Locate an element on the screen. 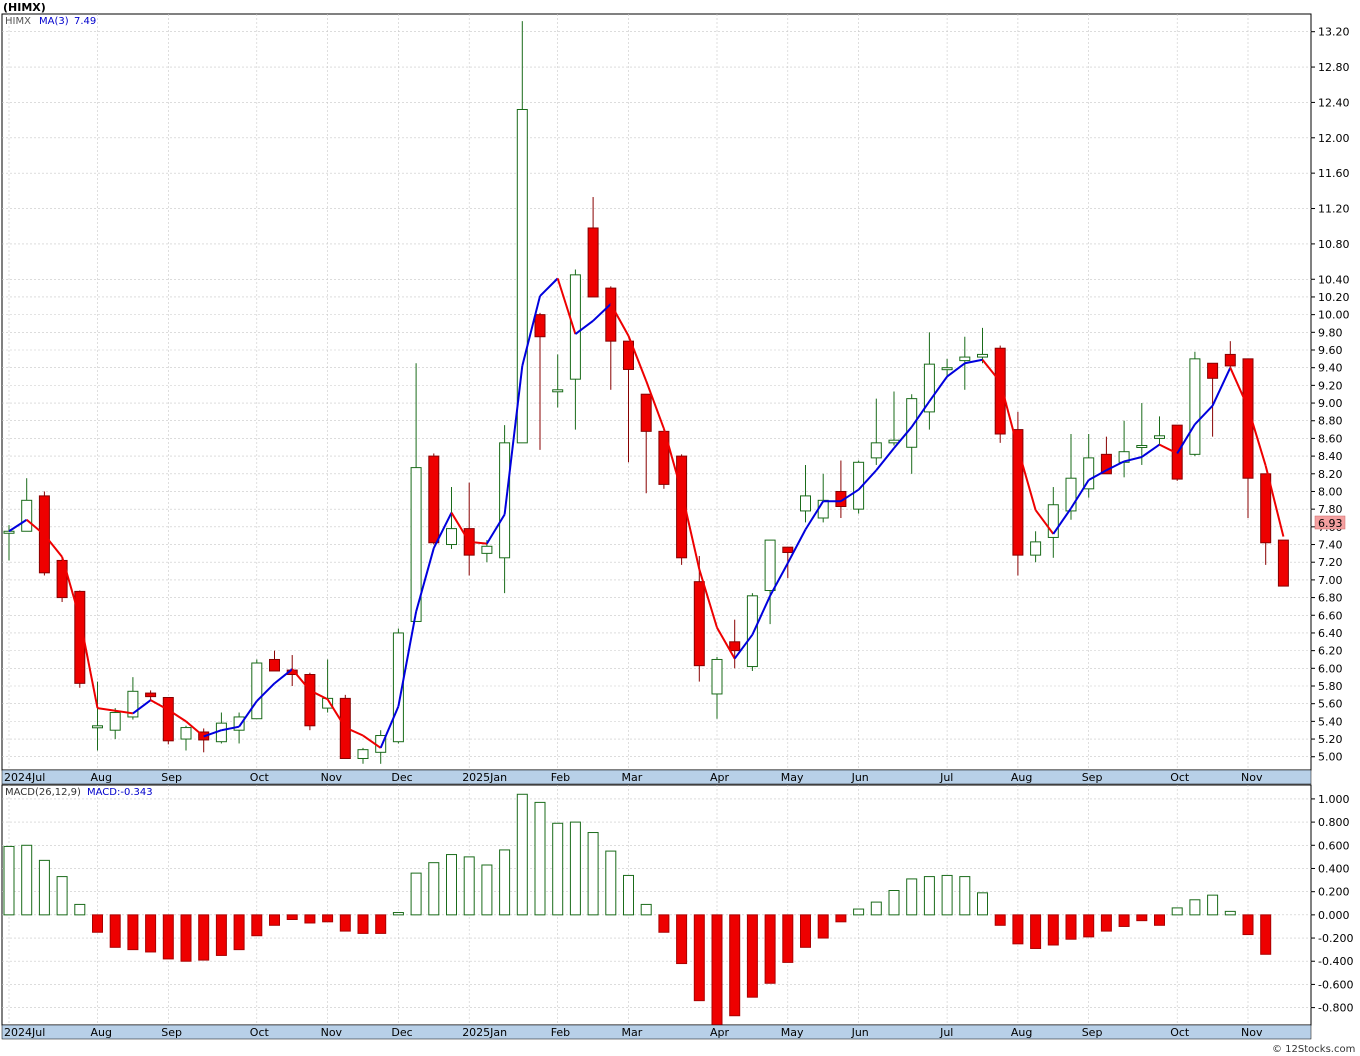 Image resolution: width=1360 pixels, height=1056 pixels. price-y-tick-label: 9.40 is located at coordinates (1330, 368).